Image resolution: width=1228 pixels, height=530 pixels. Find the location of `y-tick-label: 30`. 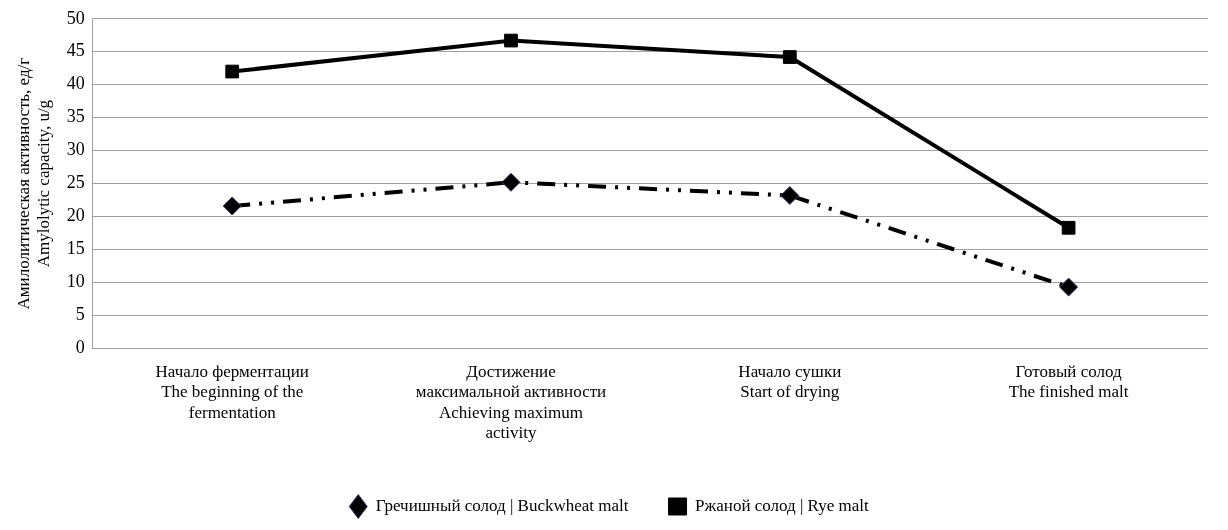

y-tick-label: 30 is located at coordinates (75, 149).